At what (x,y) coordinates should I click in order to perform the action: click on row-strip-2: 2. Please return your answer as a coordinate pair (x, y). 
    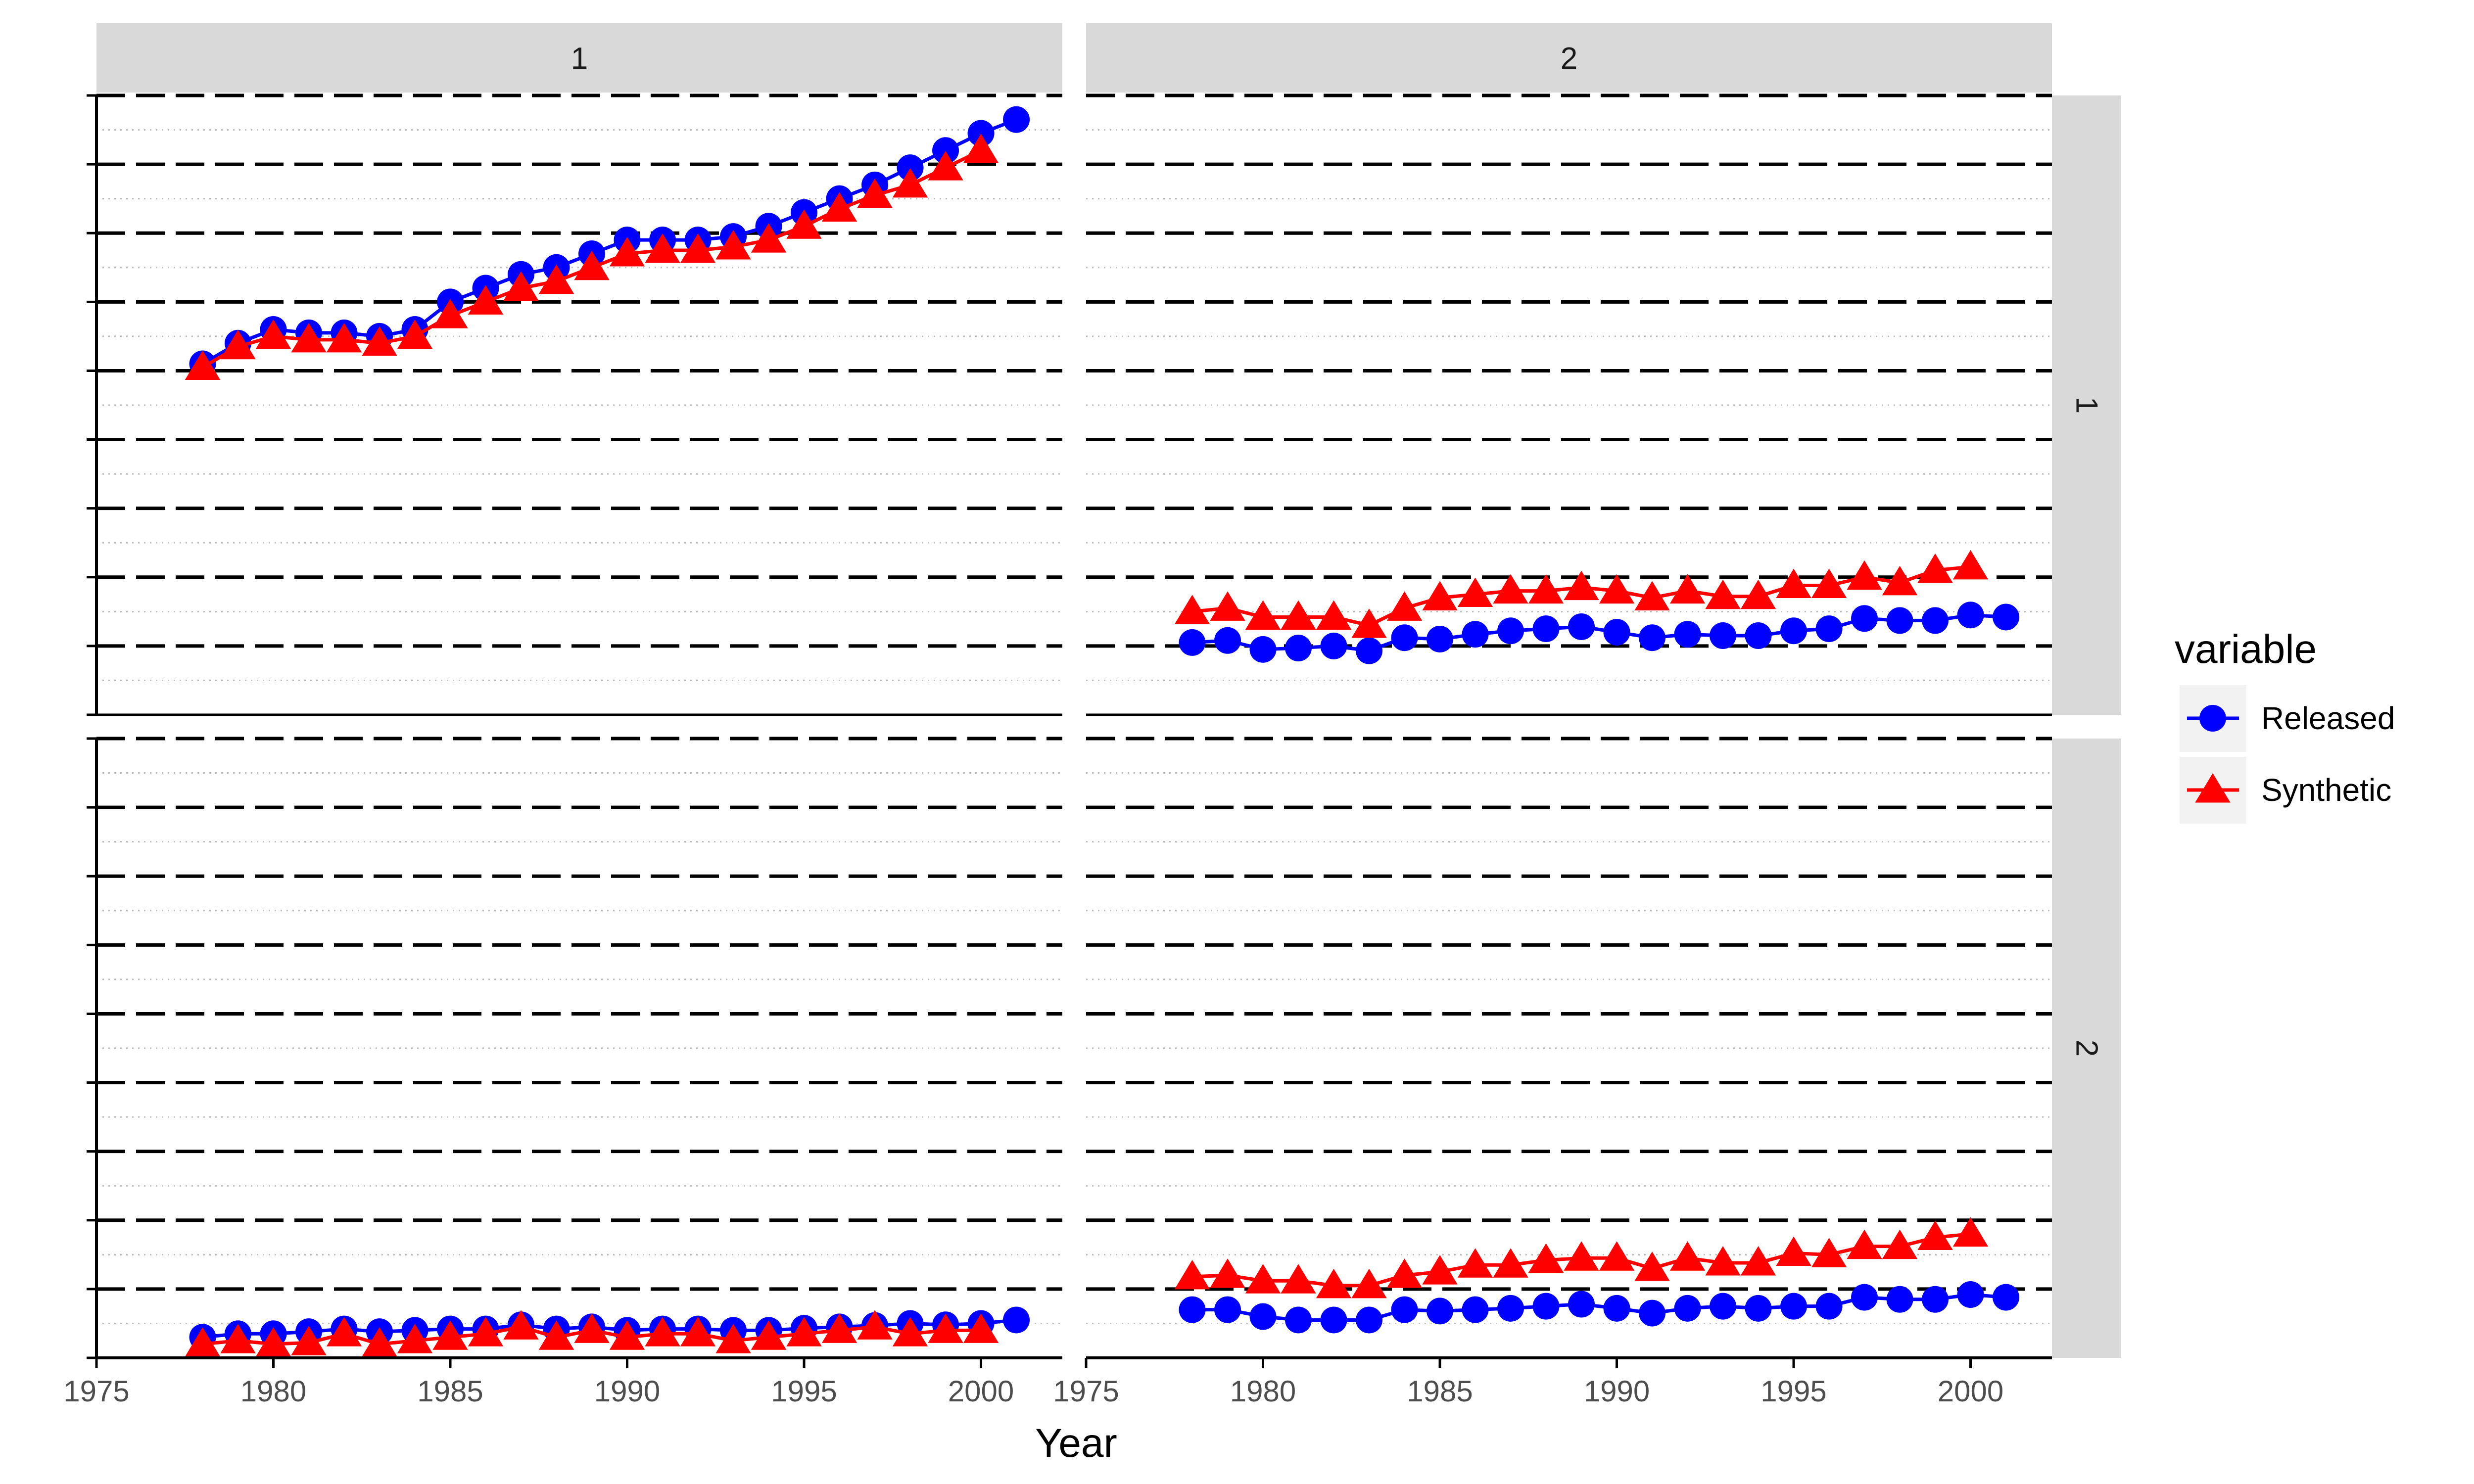
    Looking at the image, I should click on (2087, 1048).